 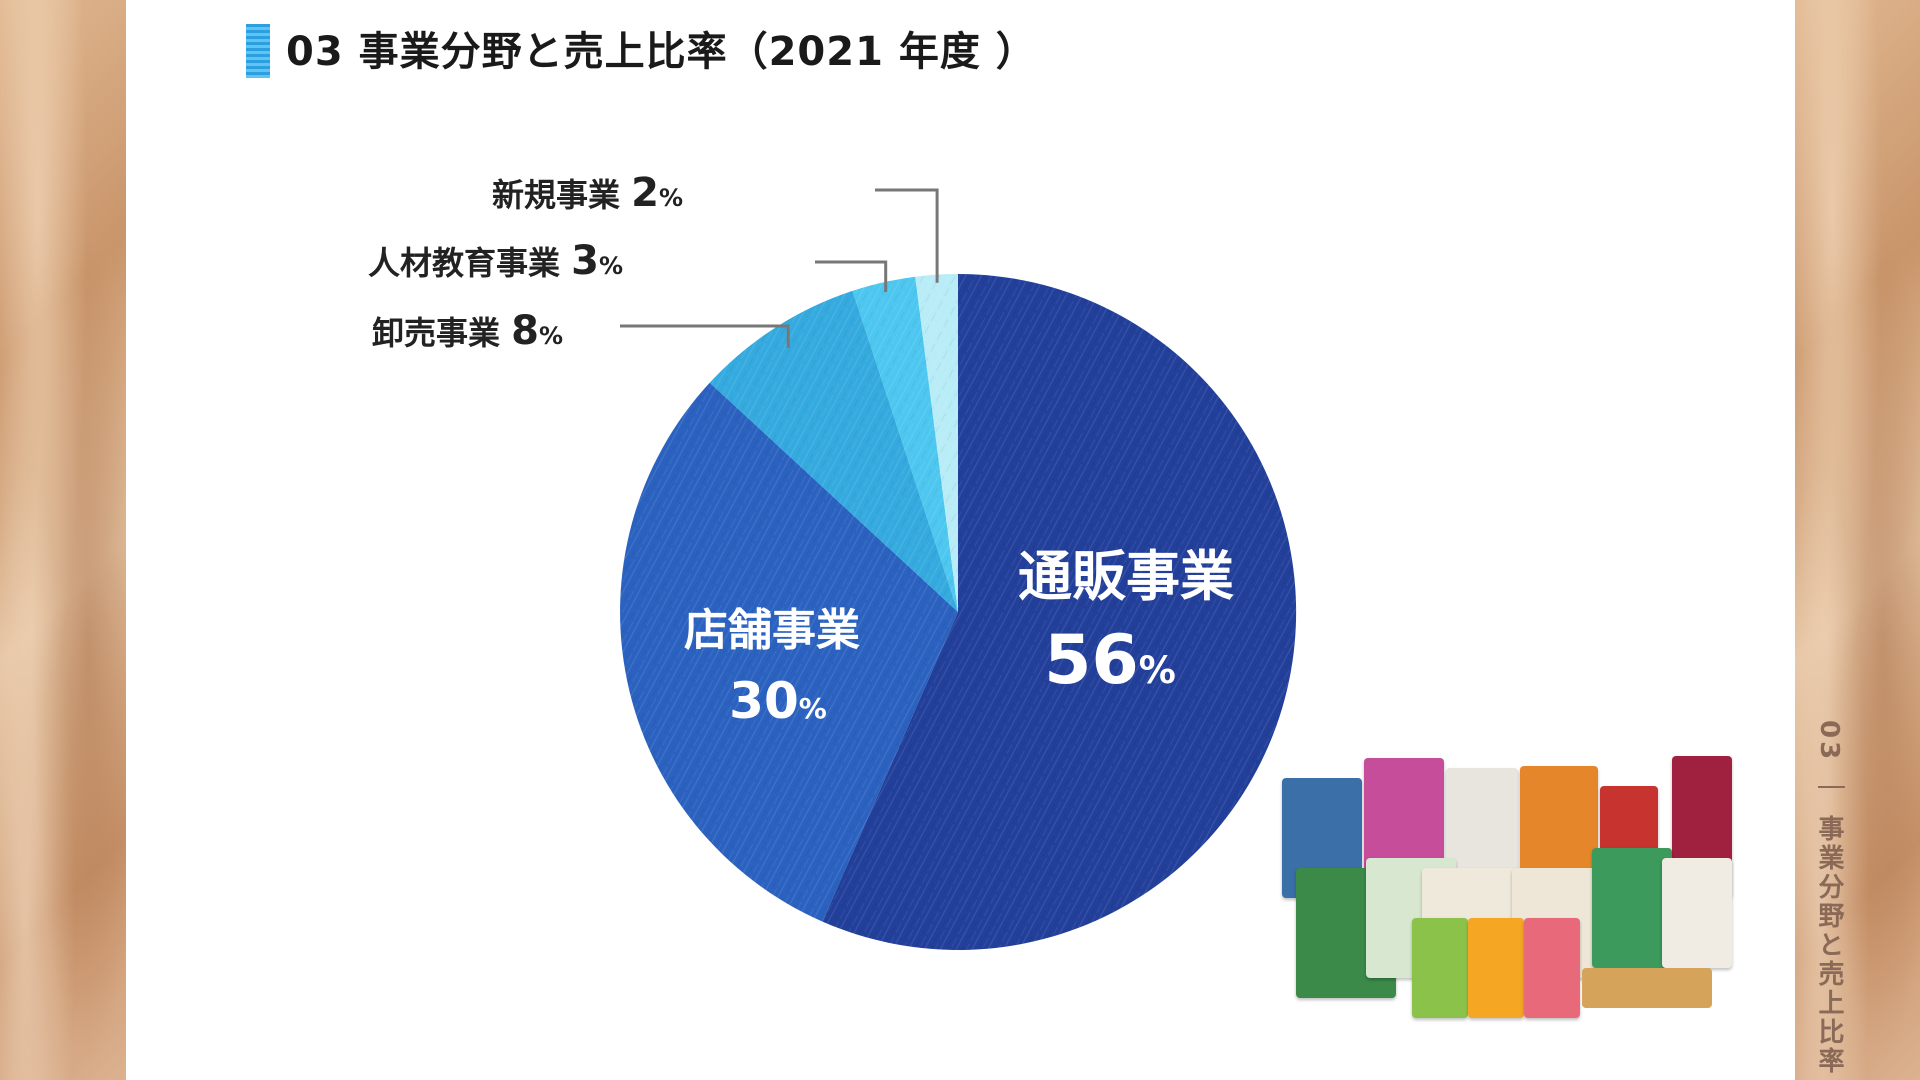 I want to click on slice-label-3-unit: %, so click(x=551, y=336).